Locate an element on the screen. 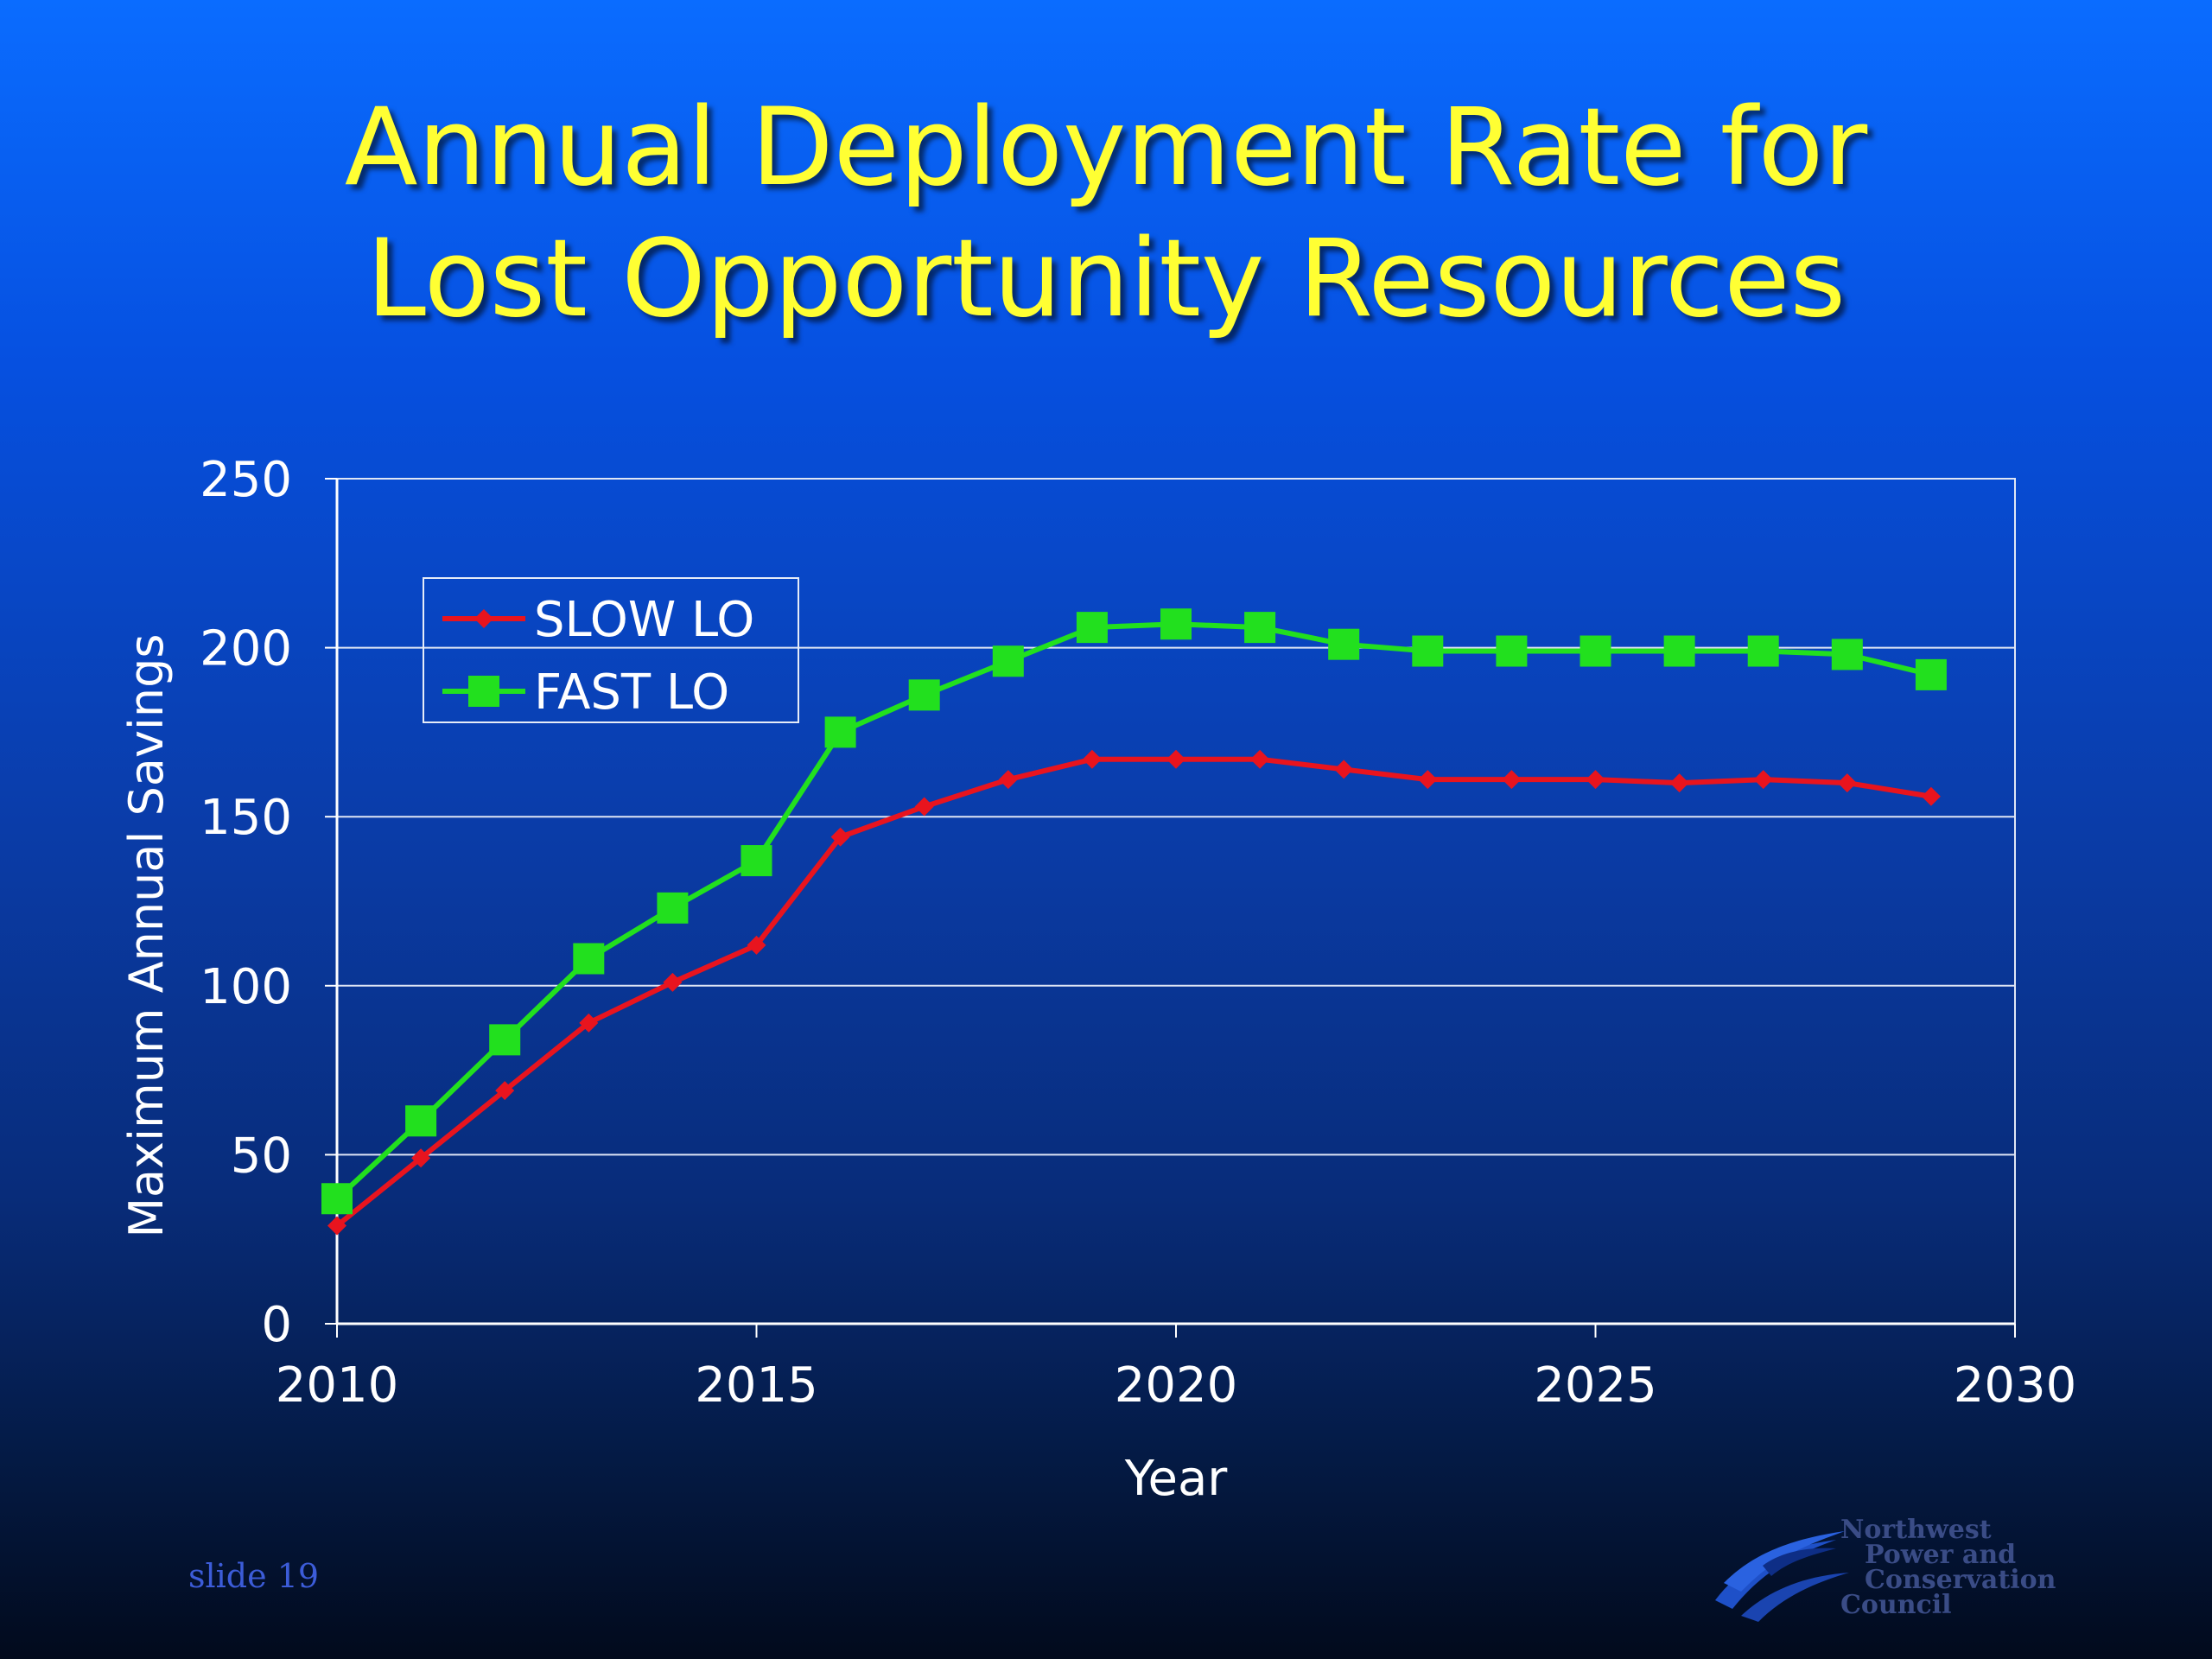 This screenshot has width=2212, height=1659. x-axis-label: Year is located at coordinates (1176, 1479).